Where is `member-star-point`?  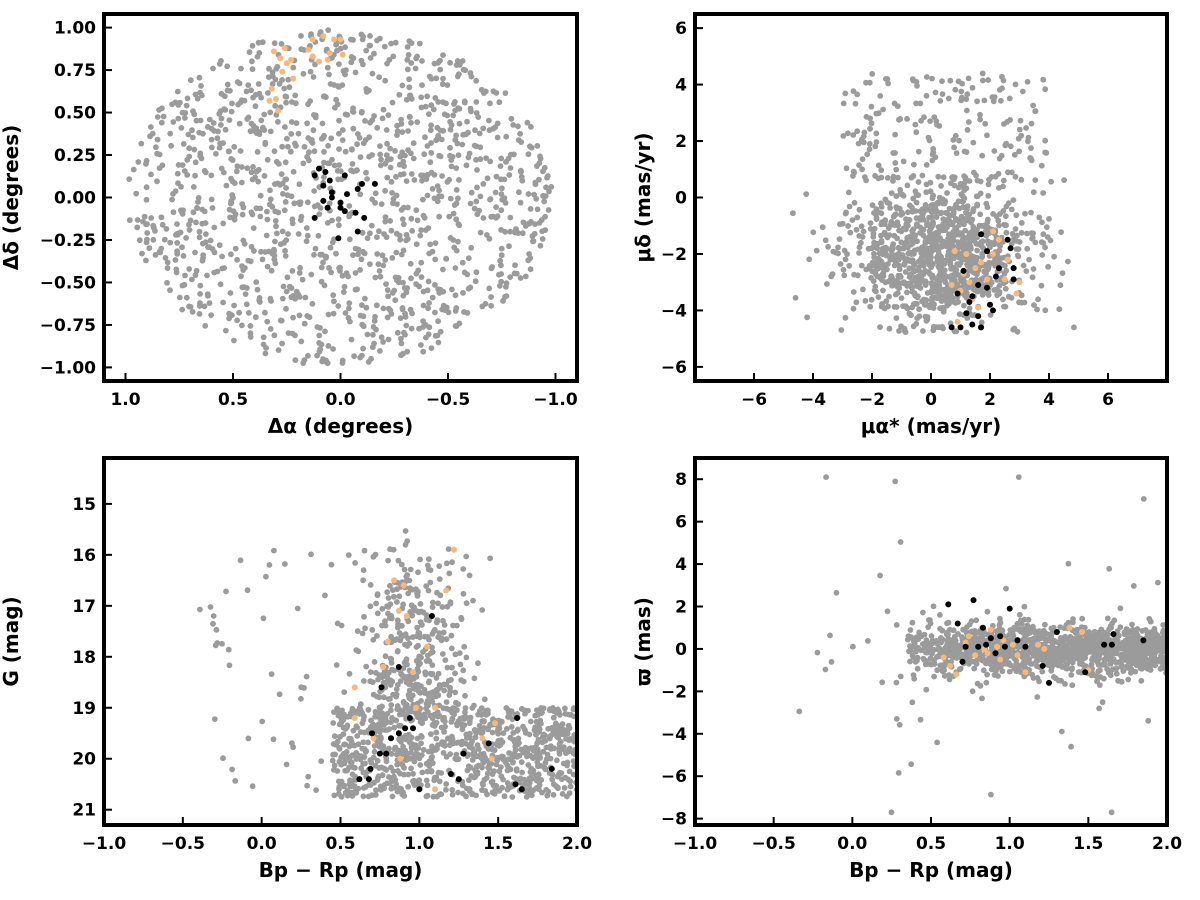 member-star-point is located at coordinates (381, 687).